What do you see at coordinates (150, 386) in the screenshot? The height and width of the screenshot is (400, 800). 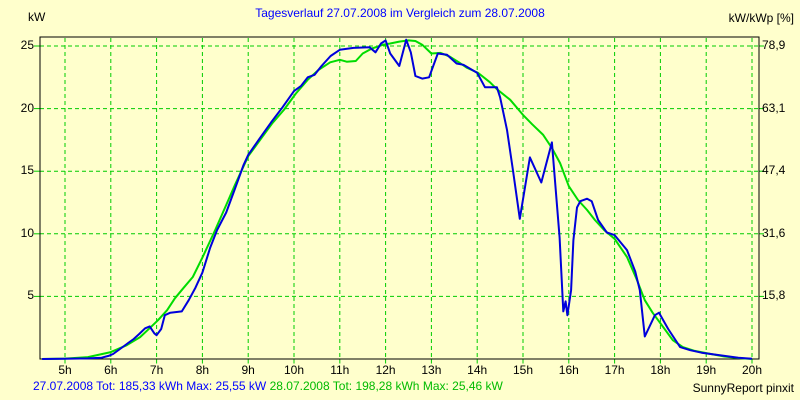 I see `footer-day1-stats: 27.07.2008 Tot: 185,33 kWh Max: 25,55 kW` at bounding box center [150, 386].